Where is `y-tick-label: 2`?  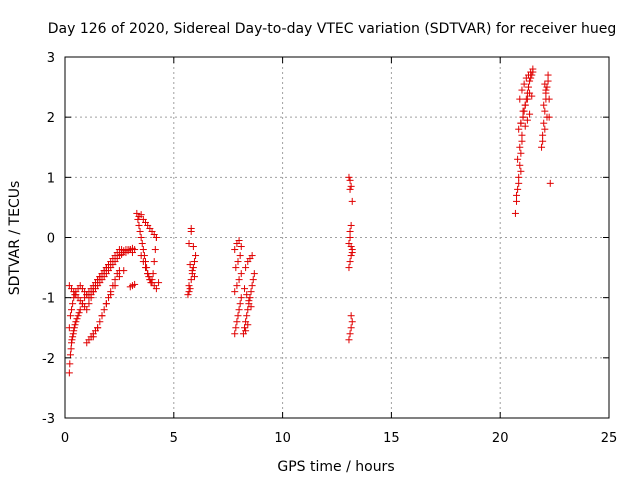
y-tick-label: 2 is located at coordinates (51, 118).